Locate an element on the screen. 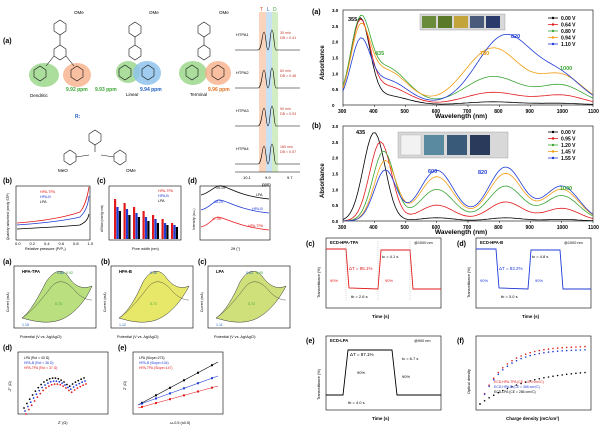 The width and height of the screenshot is (600, 429). ppm-value-1: 9.92 ppm is located at coordinates (77, 90).